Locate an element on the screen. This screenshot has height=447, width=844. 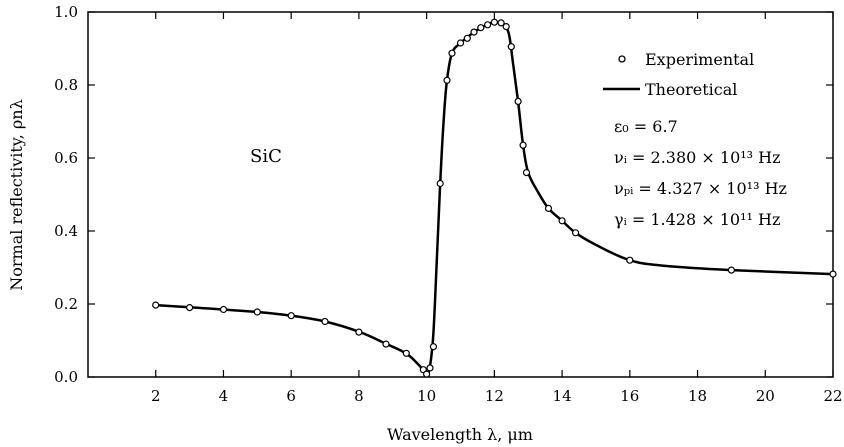
param-epsilon0: ε₀ = 6.7 is located at coordinates (646, 126).